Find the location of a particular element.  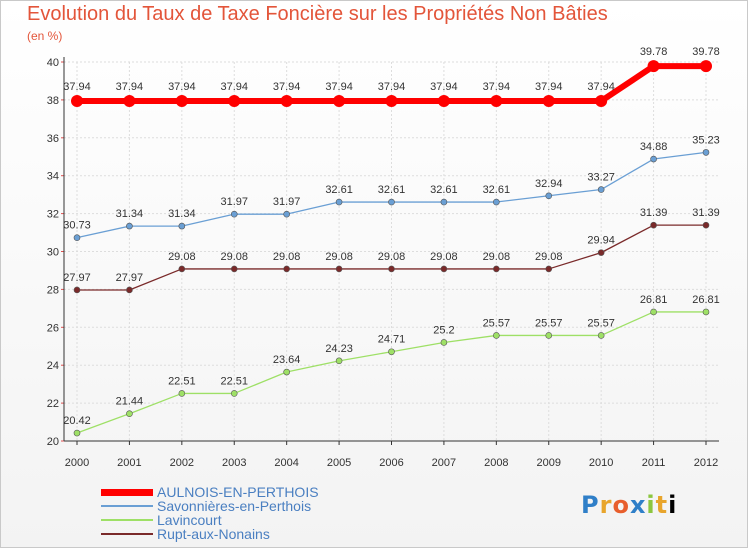

data-label: 29.94 is located at coordinates (601, 241).